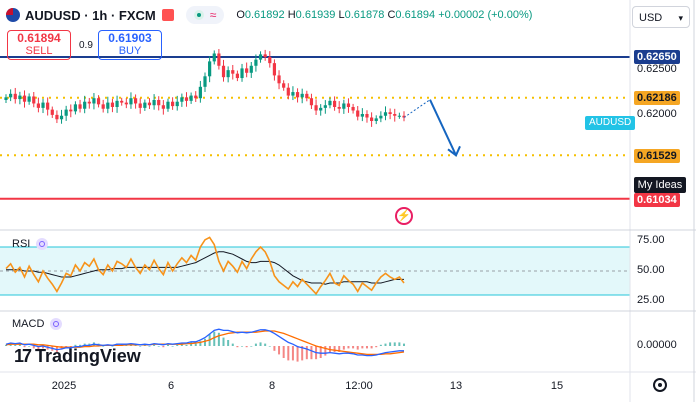  Describe the element at coordinates (88, 356) in the screenshot. I see `logo-text: TradingView` at that location.